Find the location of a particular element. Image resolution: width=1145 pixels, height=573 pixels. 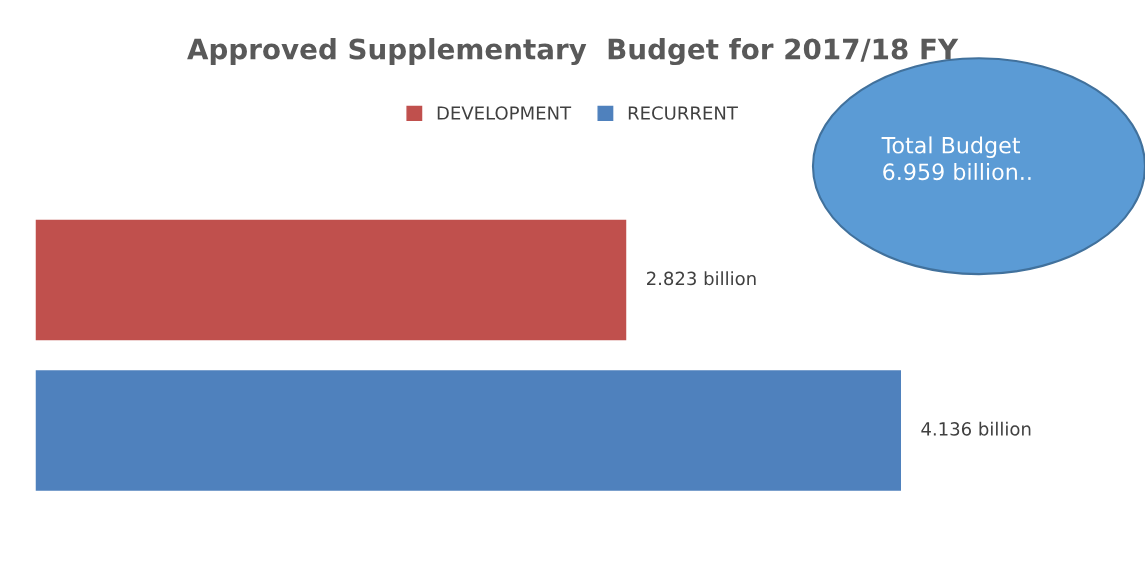

legend-label: RECURRENT is located at coordinates (683, 113).